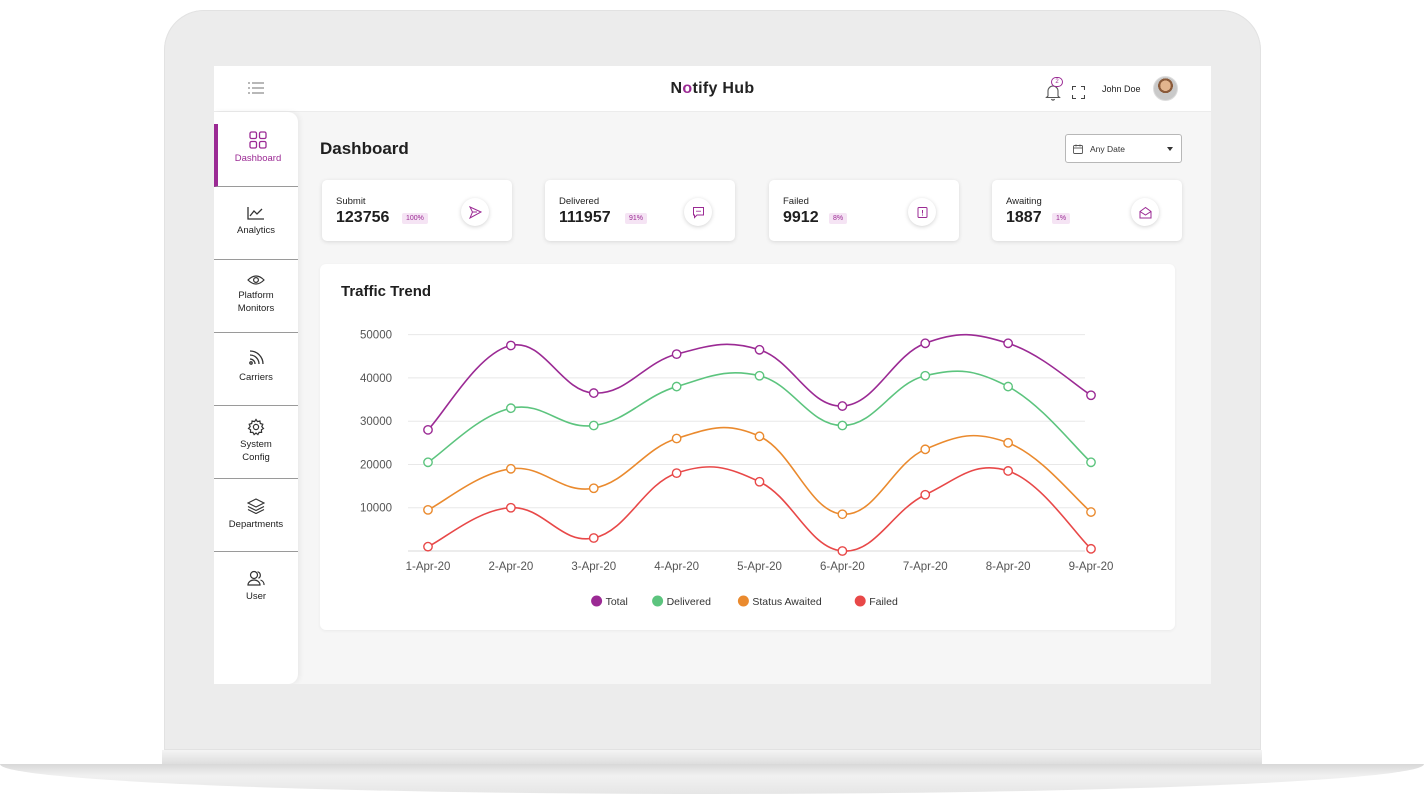 The height and width of the screenshot is (799, 1424). I want to click on stat-card-awaiting: Awaiting 1887 1%, so click(1087, 210).